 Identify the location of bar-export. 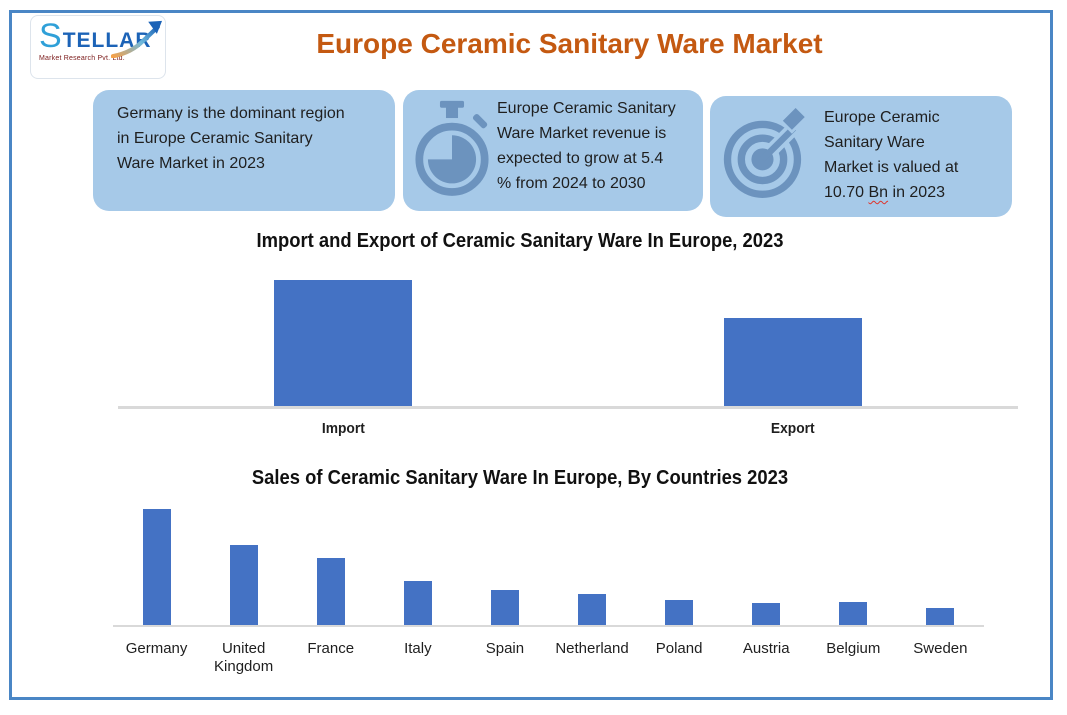
(793, 361).